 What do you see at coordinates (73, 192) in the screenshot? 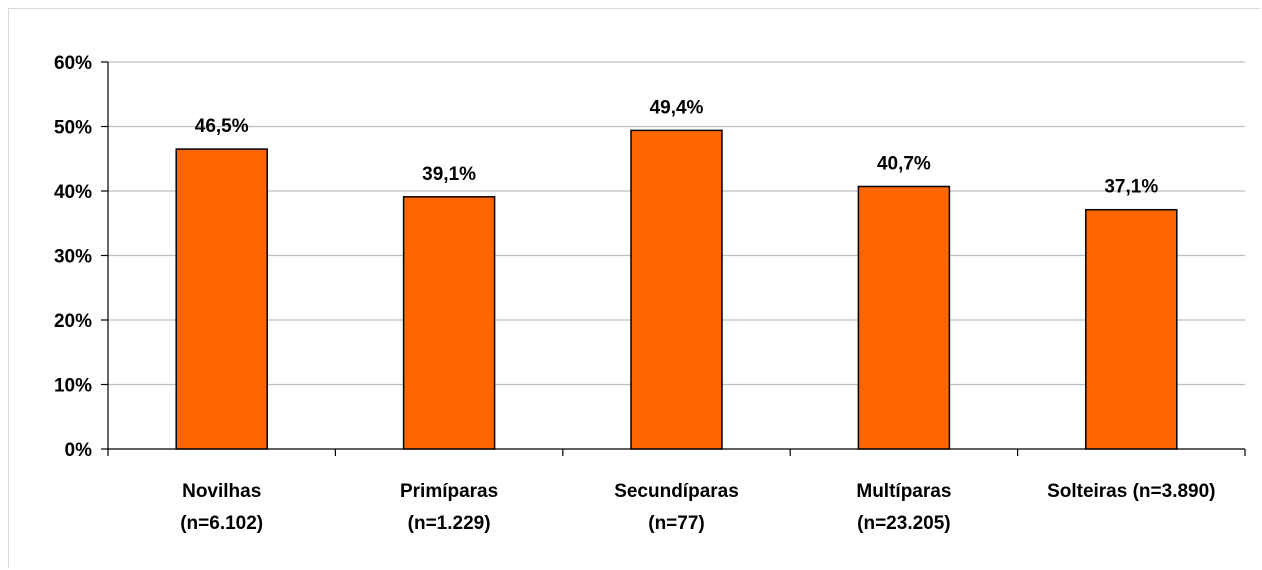
I see `y-tick-label: 40%` at bounding box center [73, 192].